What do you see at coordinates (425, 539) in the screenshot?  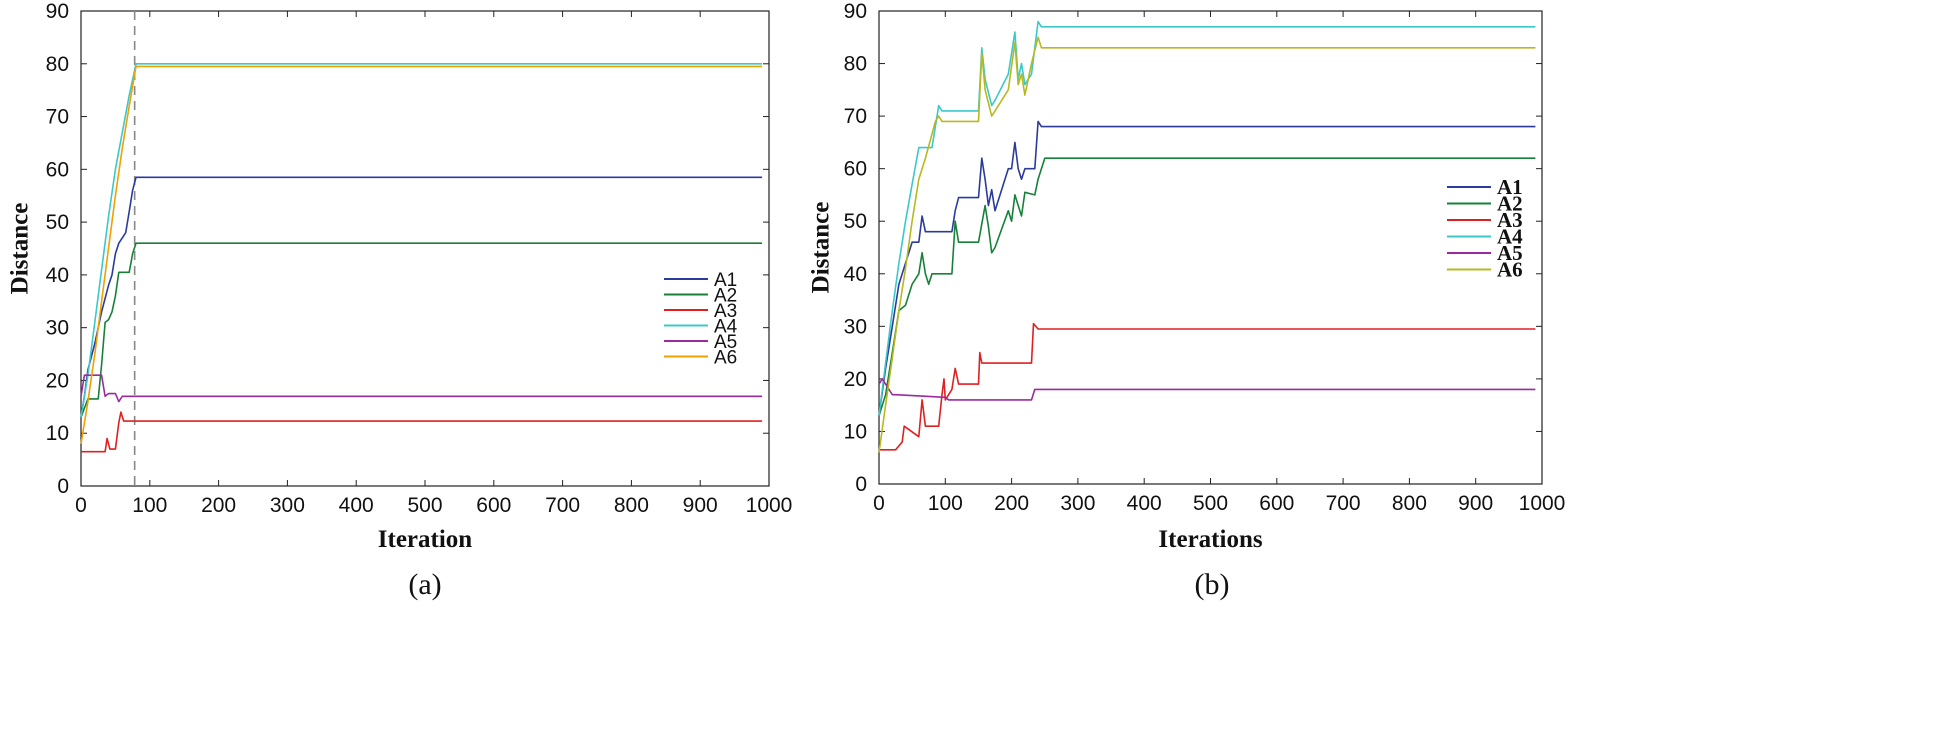 I see `x-axis-title: Iteration` at bounding box center [425, 539].